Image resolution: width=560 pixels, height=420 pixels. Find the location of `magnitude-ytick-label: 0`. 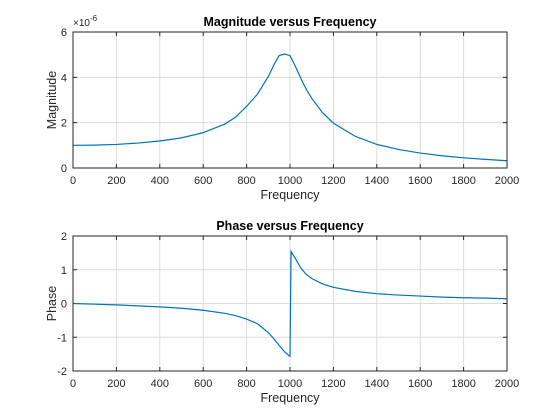

magnitude-ytick-label: 0 is located at coordinates (64, 169).